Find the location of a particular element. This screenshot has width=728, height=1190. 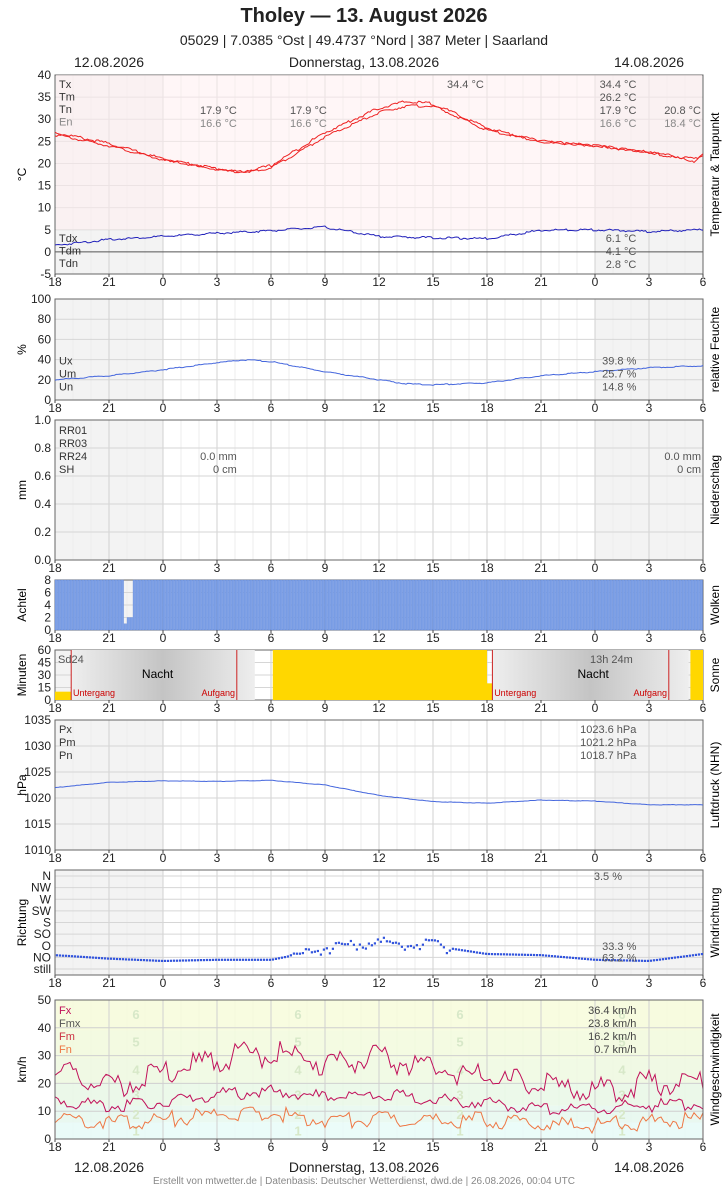

wdir-annotation: 3.5 % is located at coordinates (608, 877).